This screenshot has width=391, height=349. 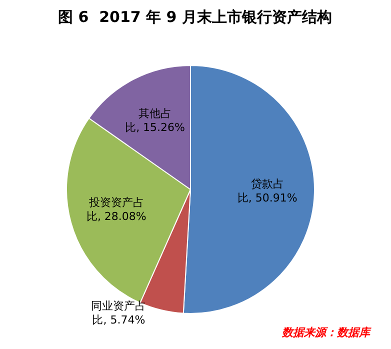 What do you see at coordinates (116, 209) in the screenshot?
I see `slice-label: 投资资产占比, 28.08%` at bounding box center [116, 209].